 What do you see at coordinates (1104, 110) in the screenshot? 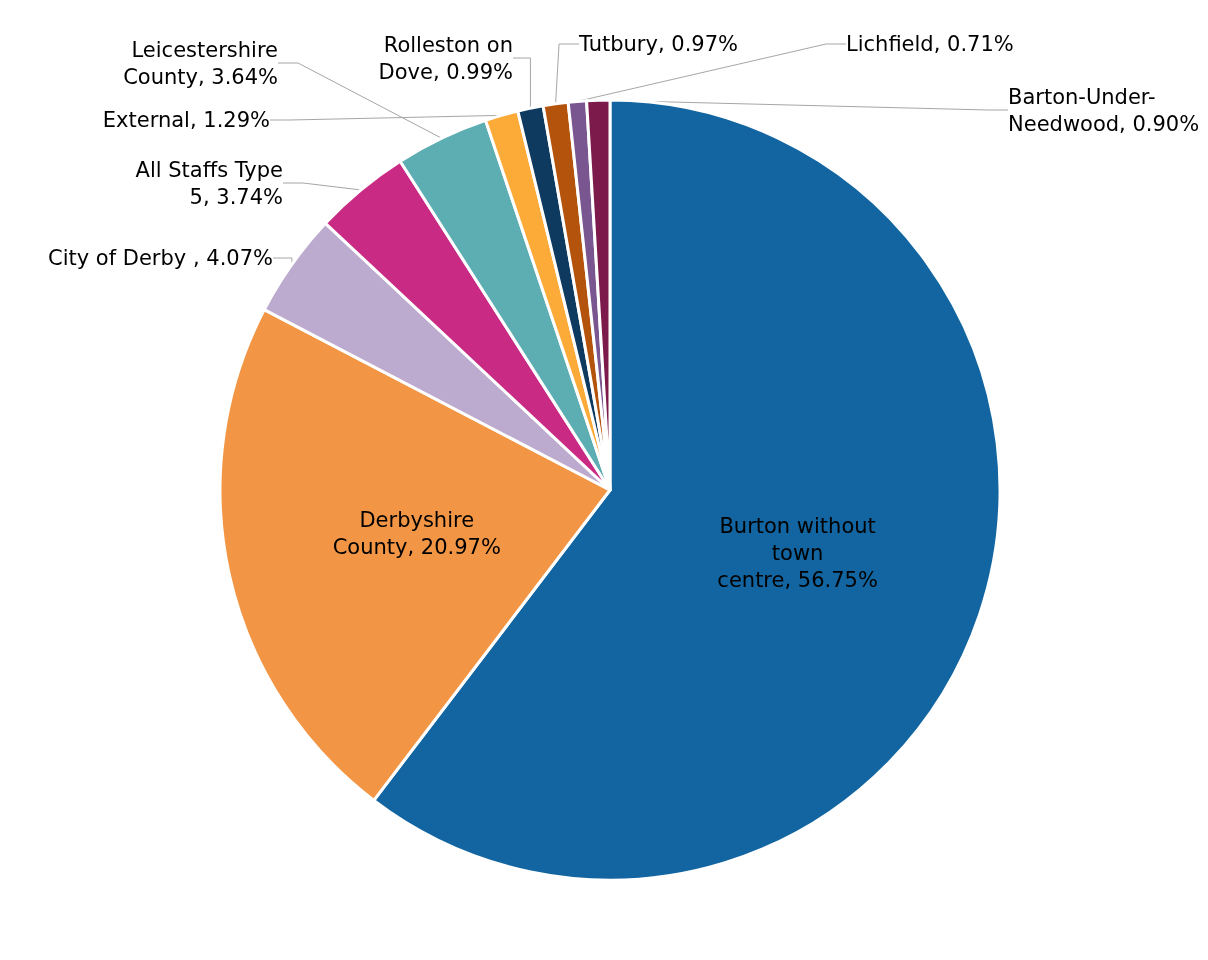
I see `slice-label: Barton-Under-Needwood, 0.90%` at bounding box center [1104, 110].